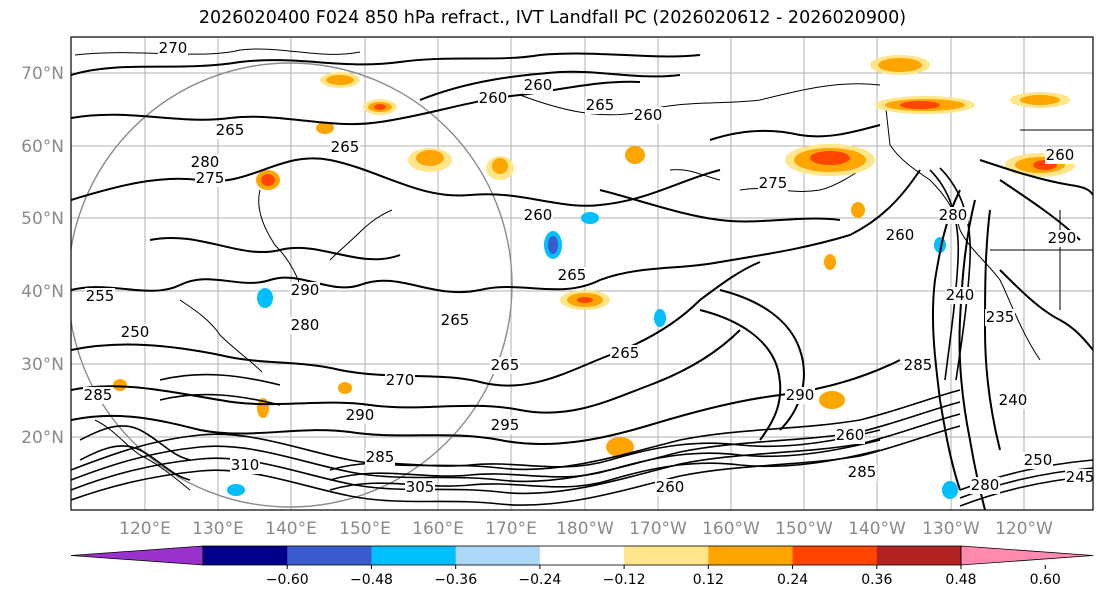  What do you see at coordinates (287, 580) in the screenshot?
I see `colorbar-tick-label: −0.60` at bounding box center [287, 580].